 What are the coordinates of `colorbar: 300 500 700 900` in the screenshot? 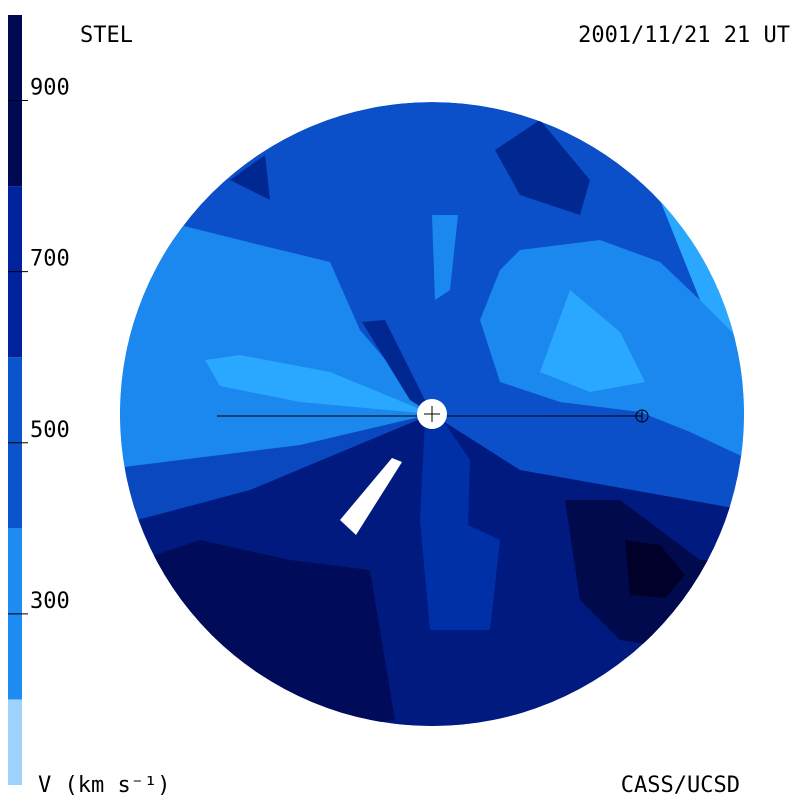 It's located at (39, 400).